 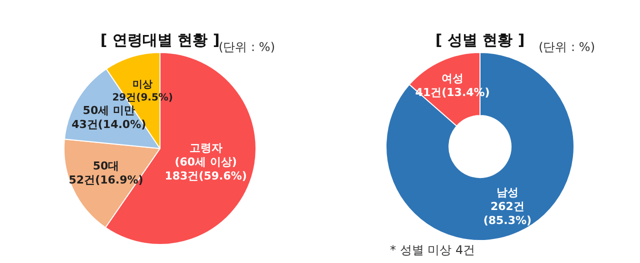 What do you see at coordinates (109, 124) in the screenshot?
I see `data-label: 43건(14.0%)` at bounding box center [109, 124].